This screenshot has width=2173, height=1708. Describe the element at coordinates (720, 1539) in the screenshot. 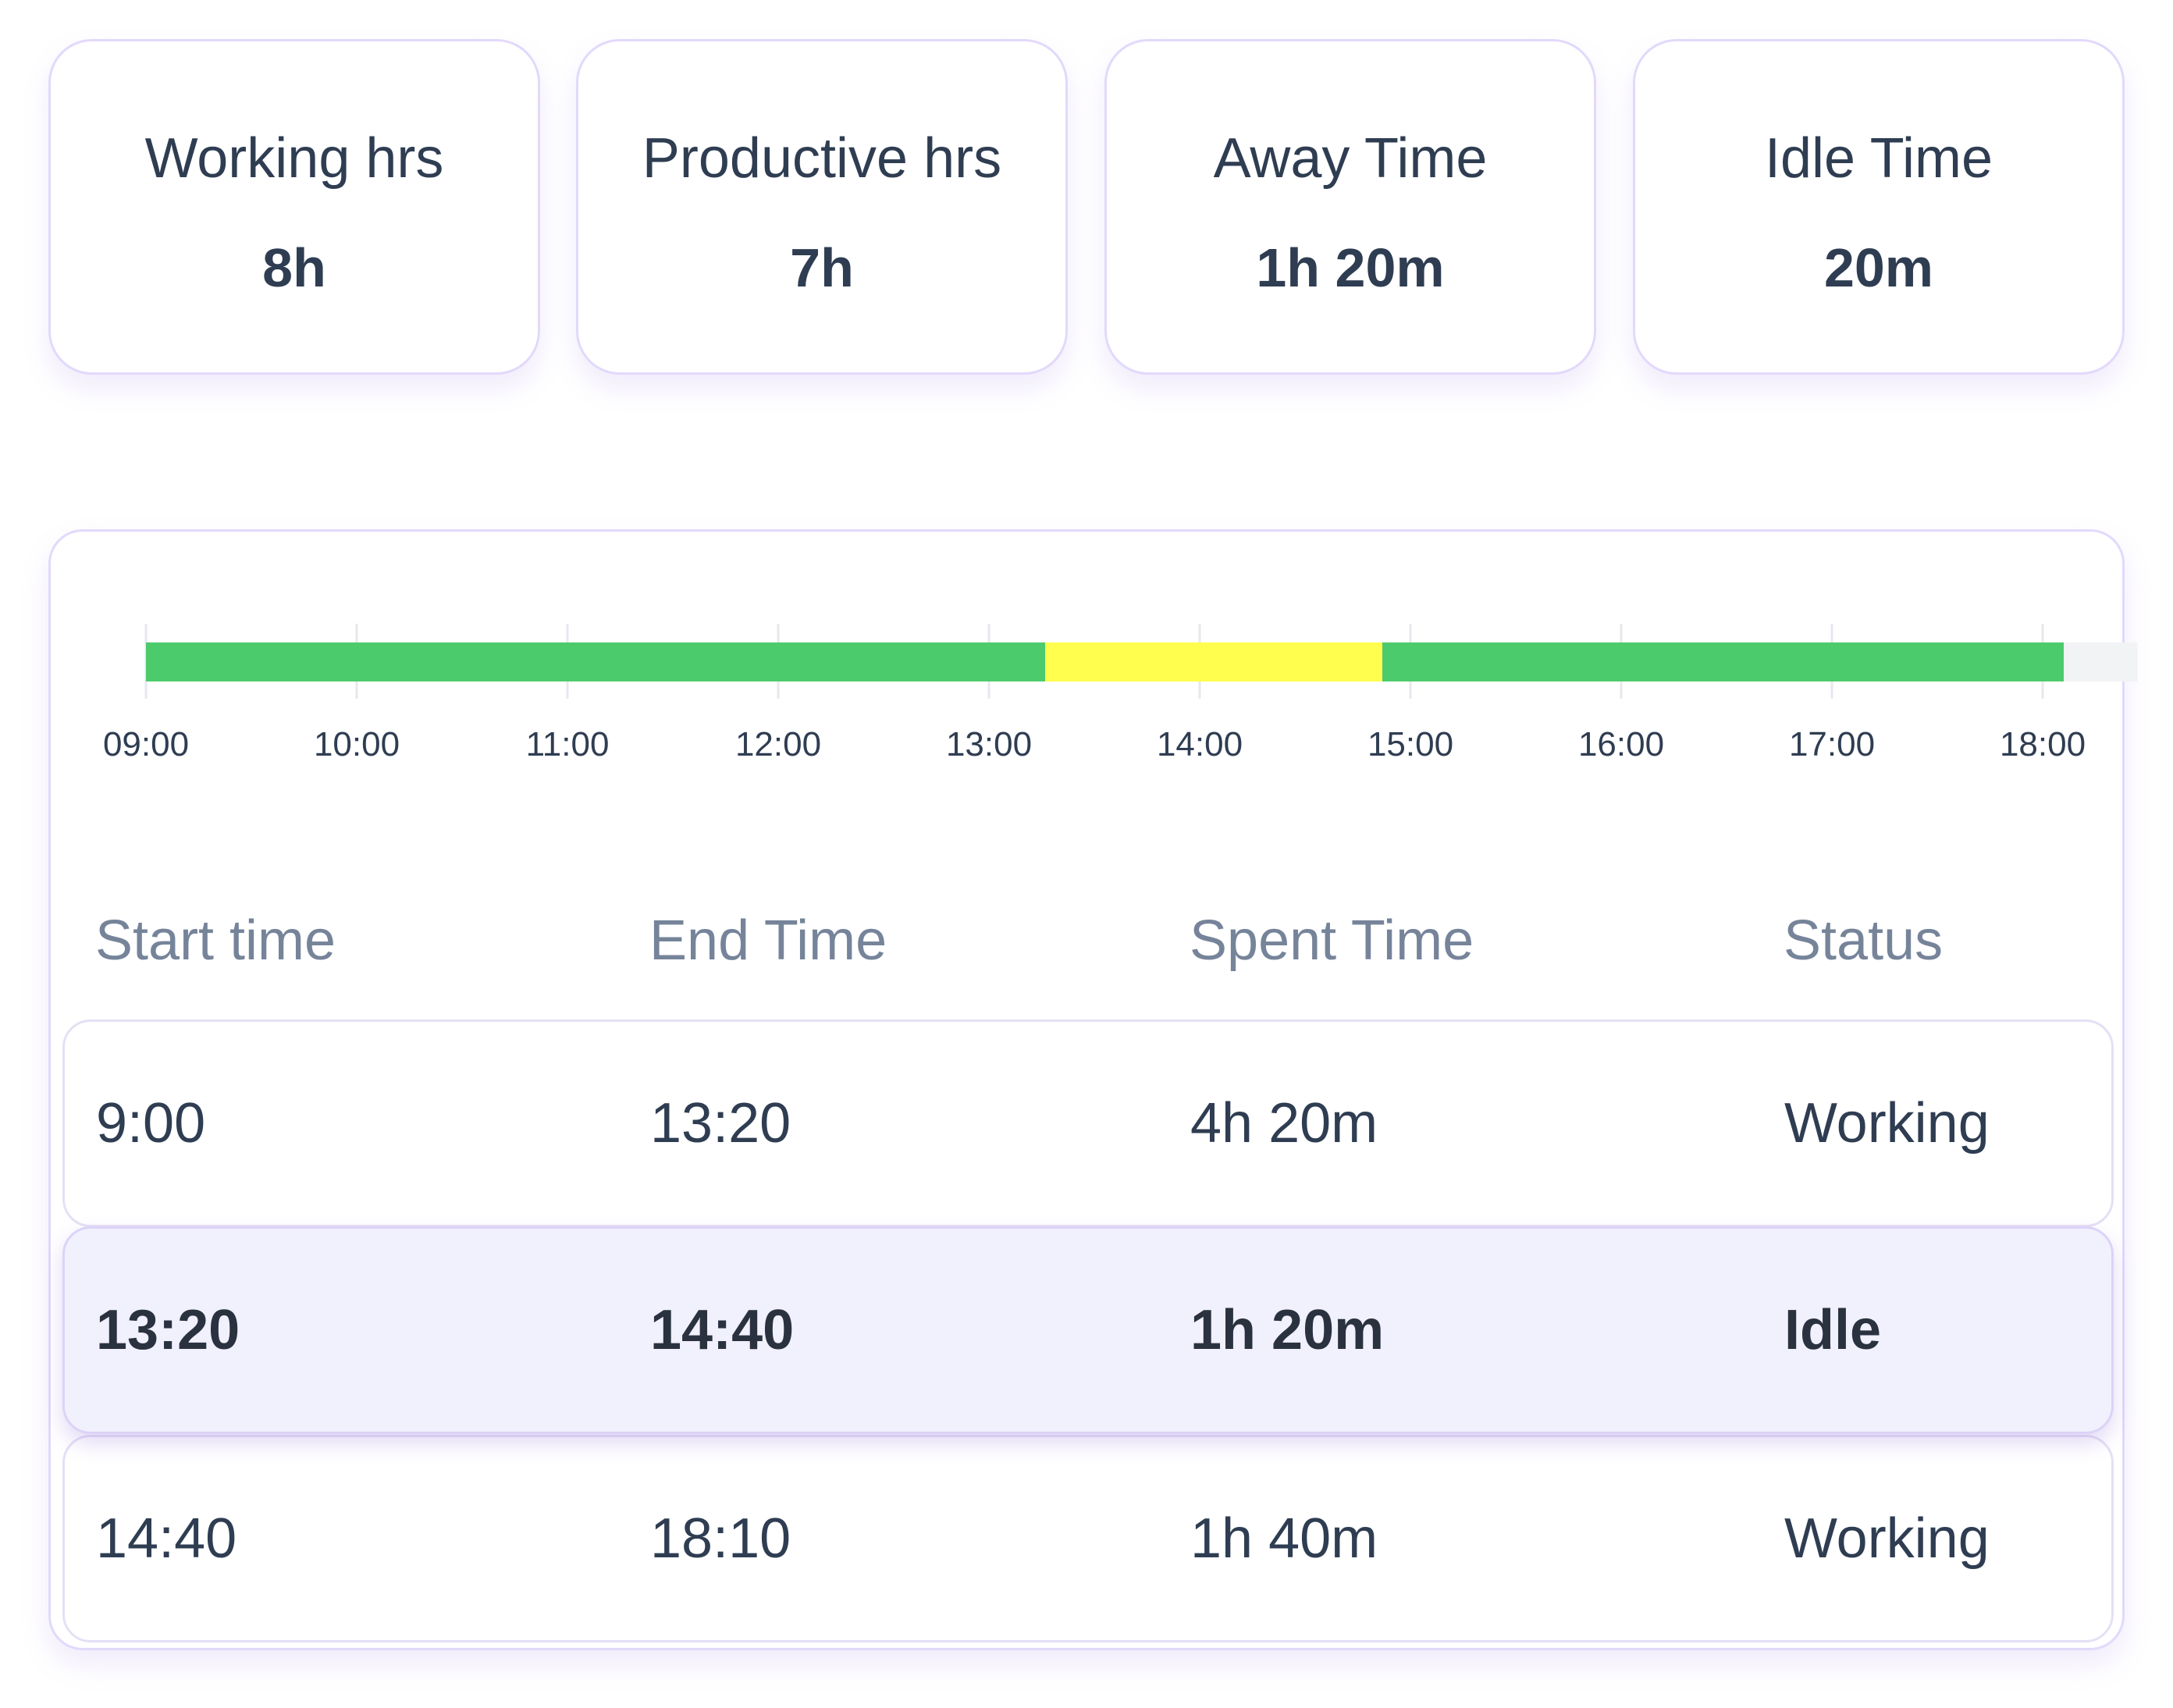

I see `end-time-cell: 18:10` at that location.